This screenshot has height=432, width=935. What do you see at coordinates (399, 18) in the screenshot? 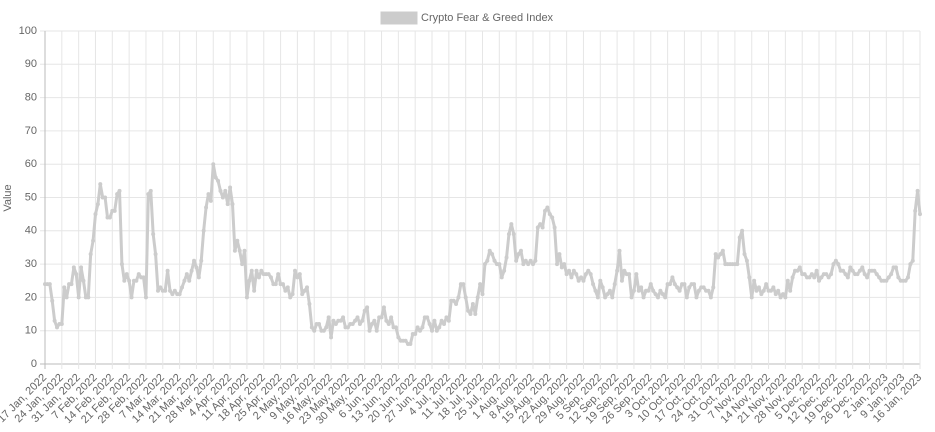
I see `legend-swatch` at bounding box center [399, 18].